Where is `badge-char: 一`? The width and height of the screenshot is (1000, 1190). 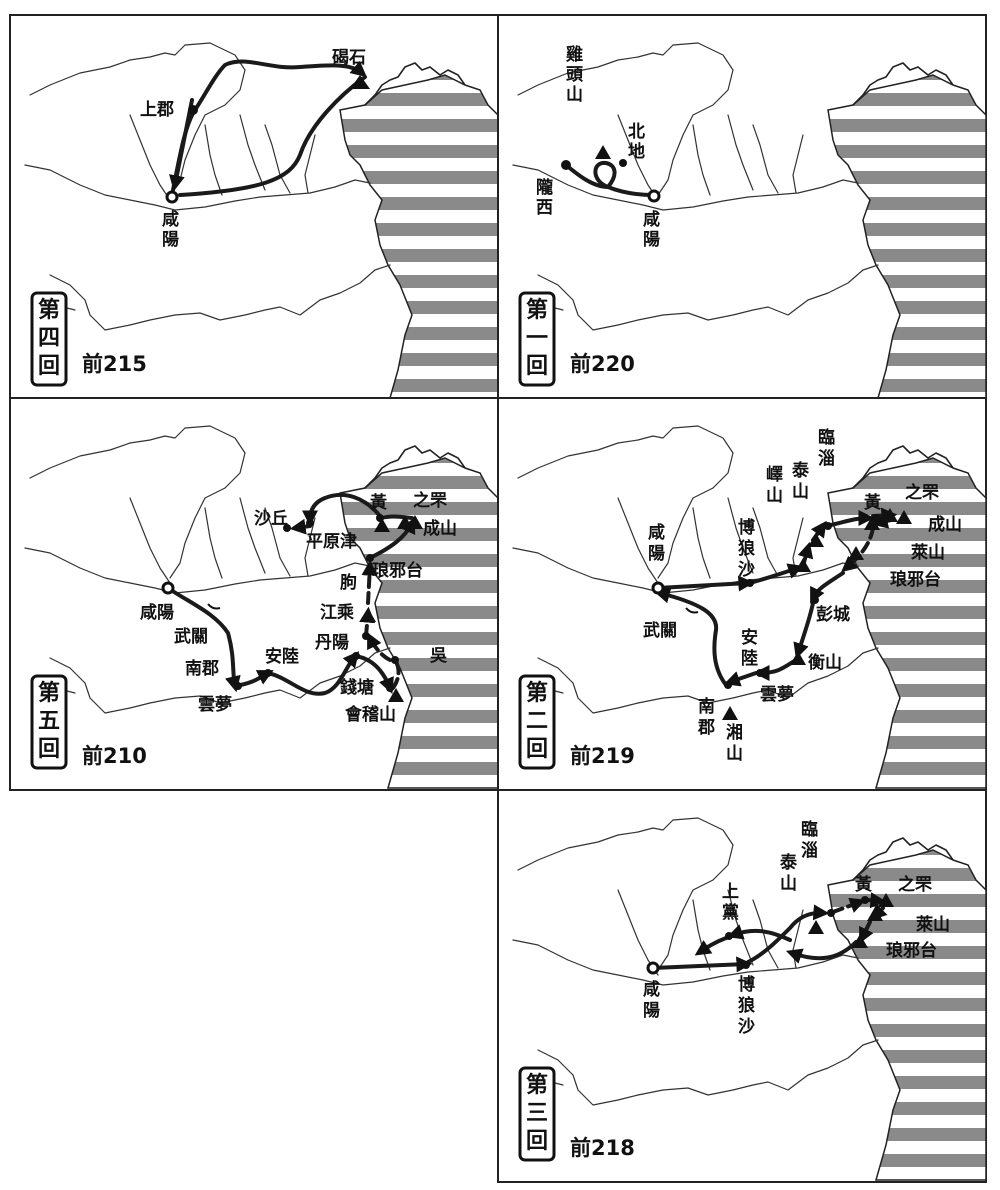 badge-char: 一 is located at coordinates (537, 338).